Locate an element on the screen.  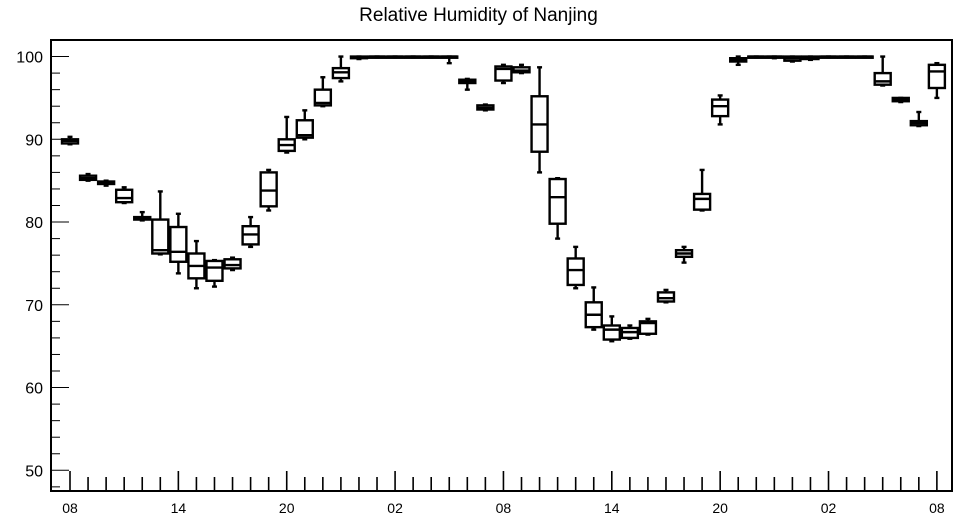
y-tick-label: 50 is located at coordinates (34, 471).